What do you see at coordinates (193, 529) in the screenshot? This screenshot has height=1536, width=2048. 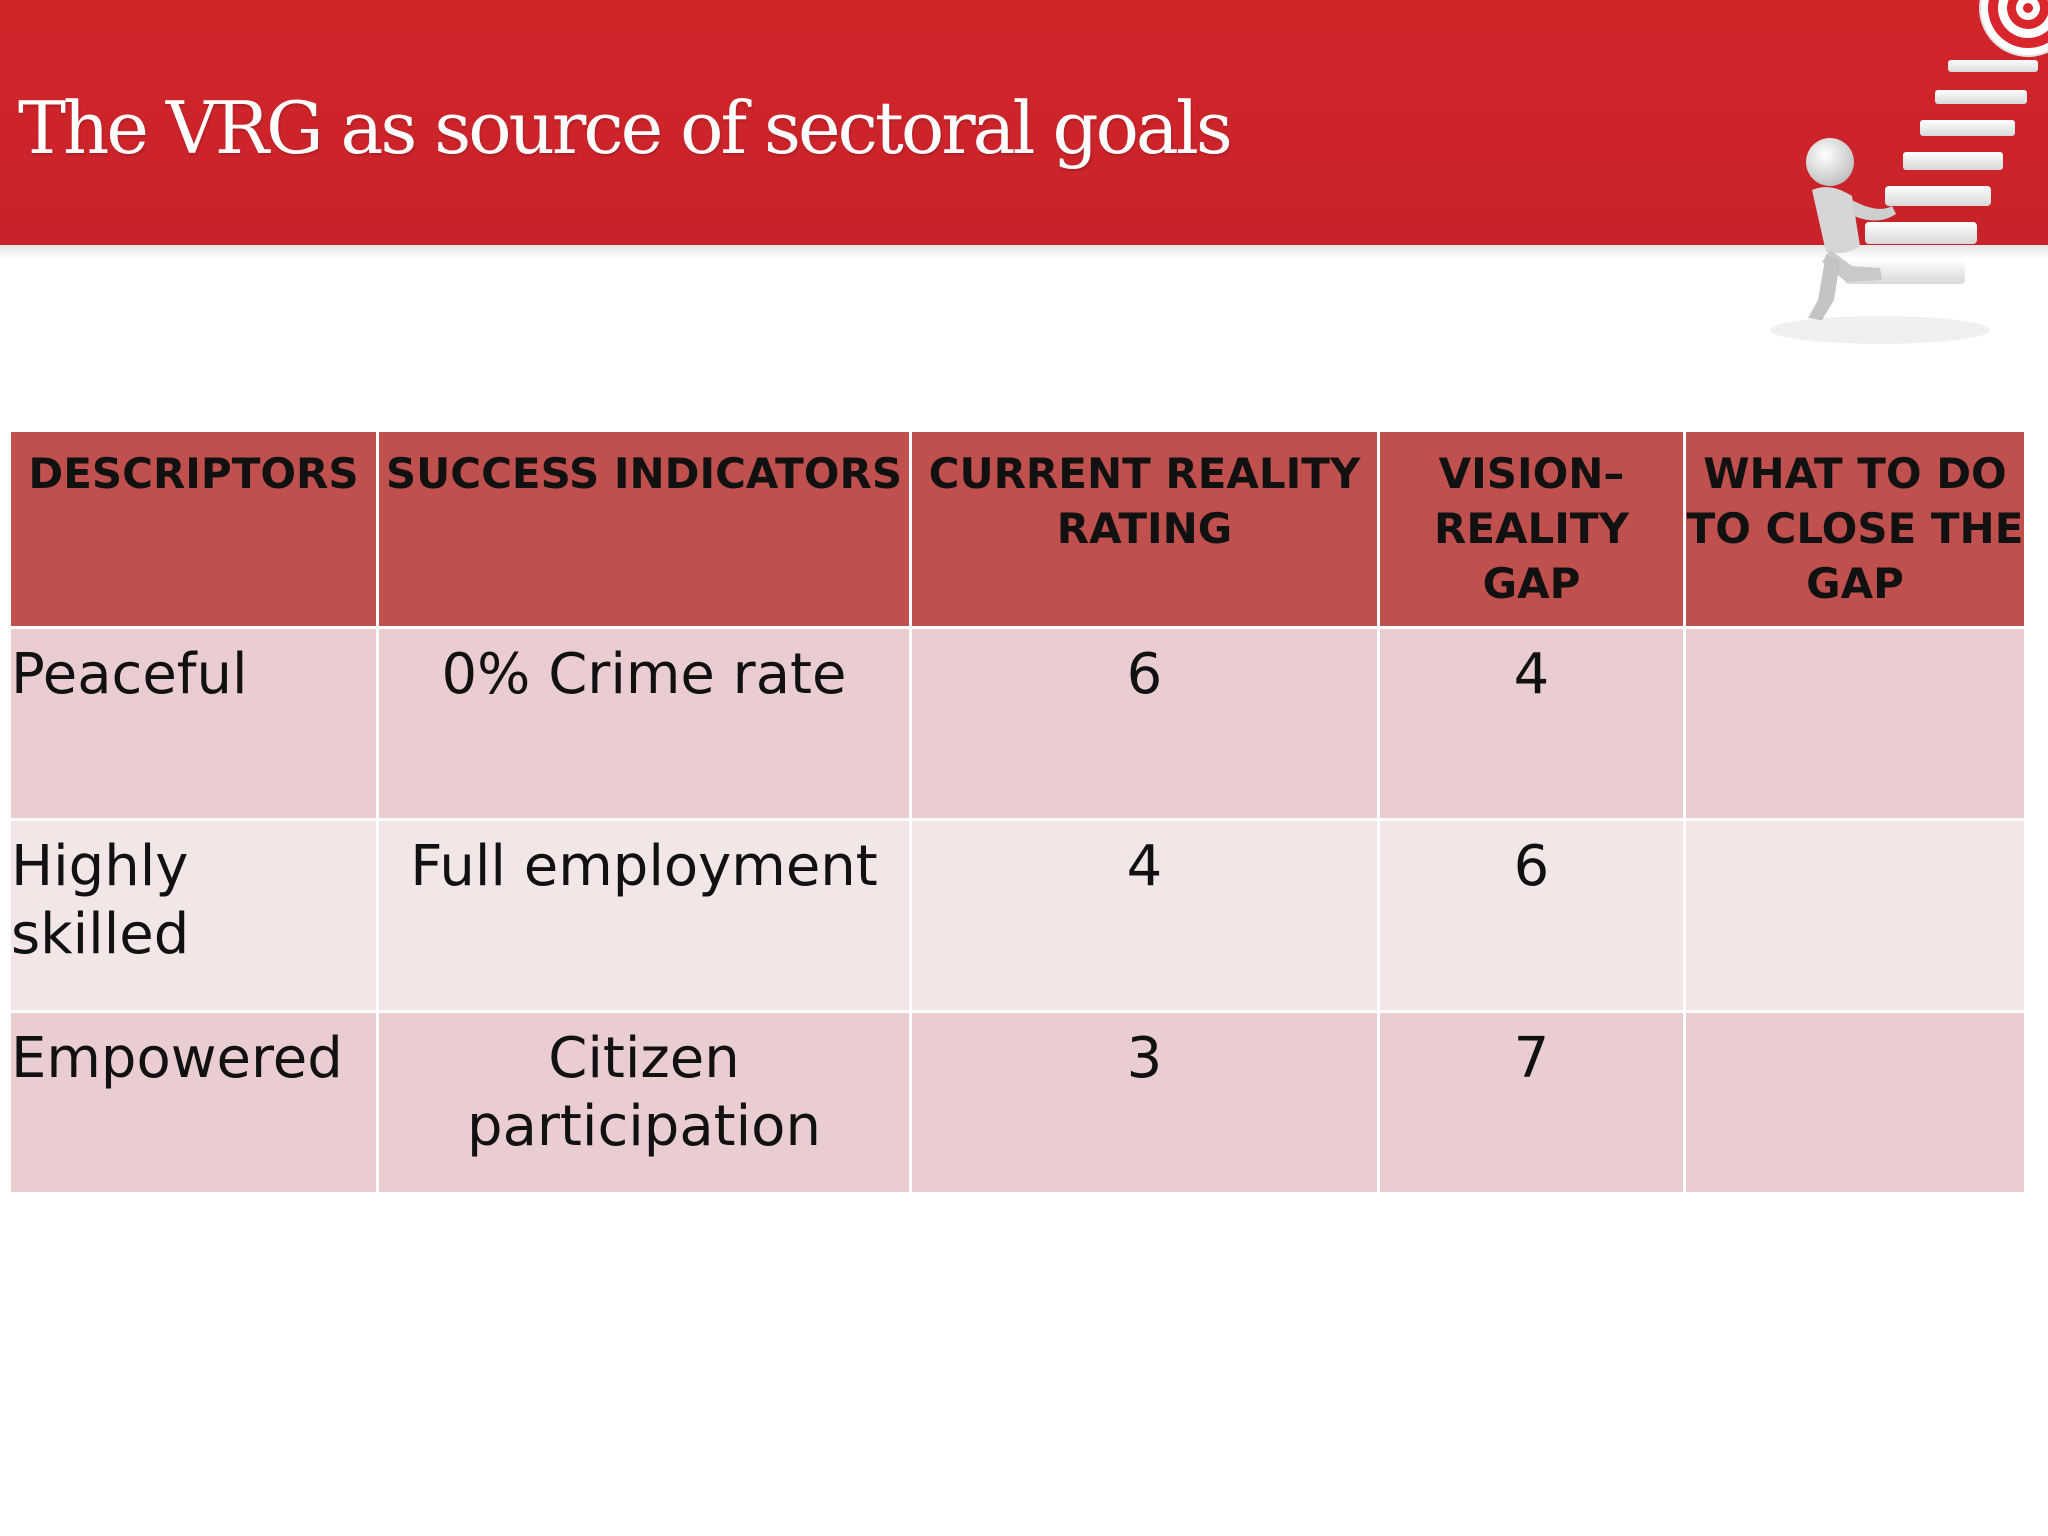 I see `header-descriptors: DESCRIPTORS` at bounding box center [193, 529].